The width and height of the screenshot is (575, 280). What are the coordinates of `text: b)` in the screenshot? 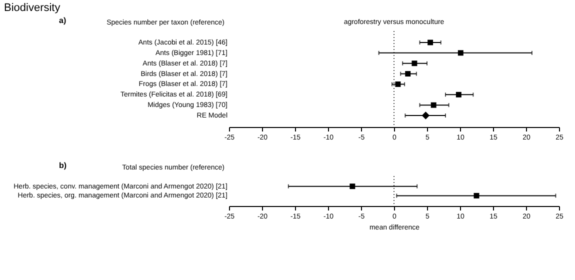 It's located at (63, 165).